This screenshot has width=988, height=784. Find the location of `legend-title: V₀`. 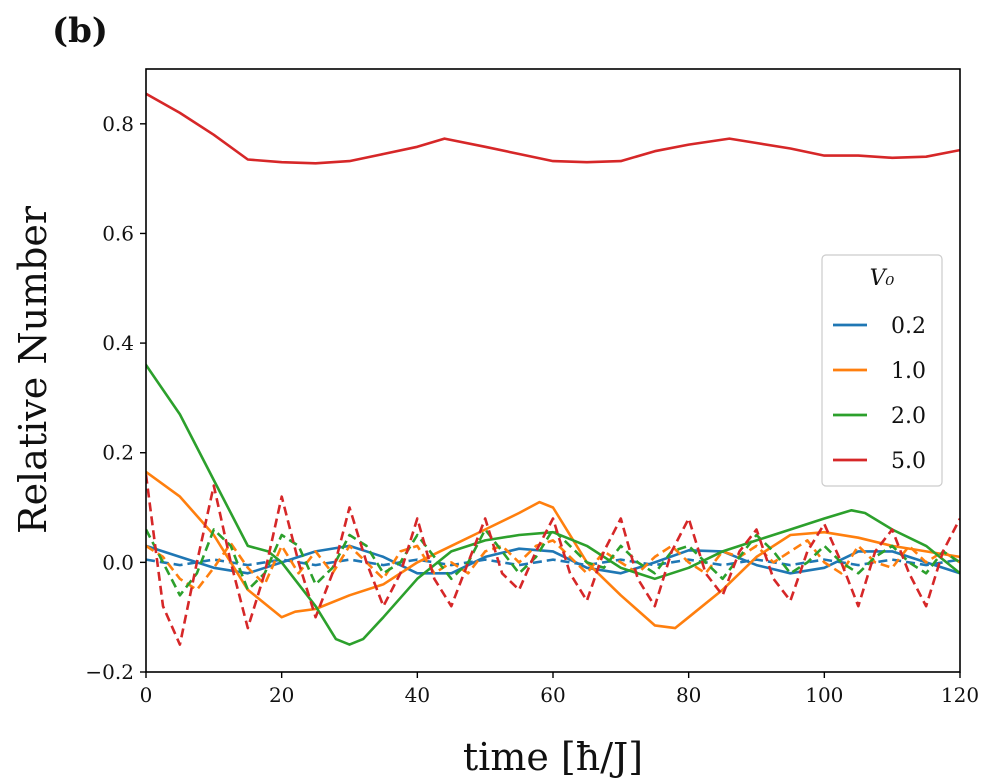

legend-title: V₀ is located at coordinates (882, 278).